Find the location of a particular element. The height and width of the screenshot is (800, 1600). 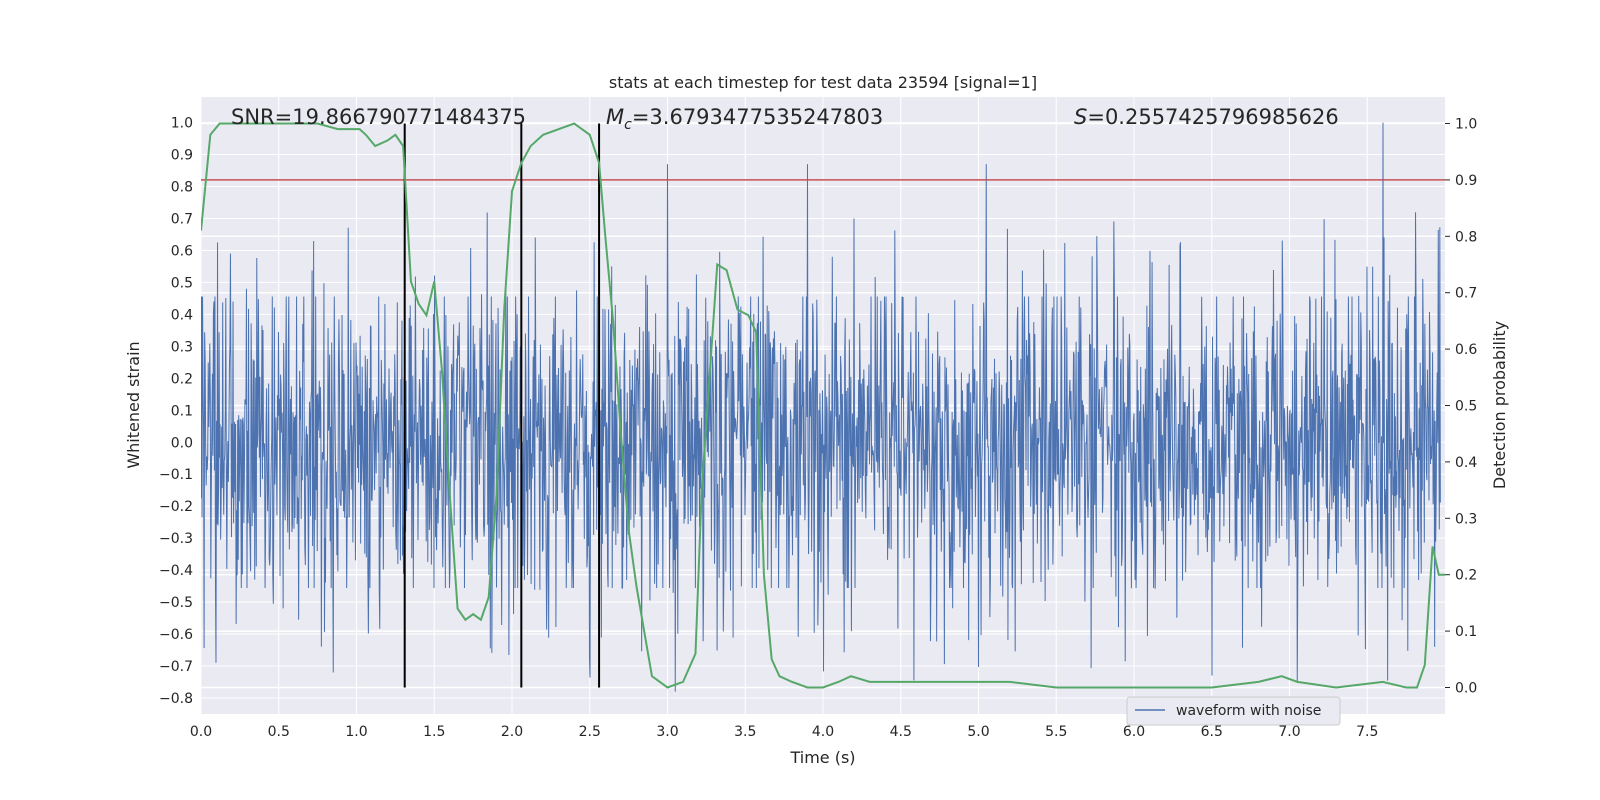

y-tick-label: 0.8 is located at coordinates (182, 188).